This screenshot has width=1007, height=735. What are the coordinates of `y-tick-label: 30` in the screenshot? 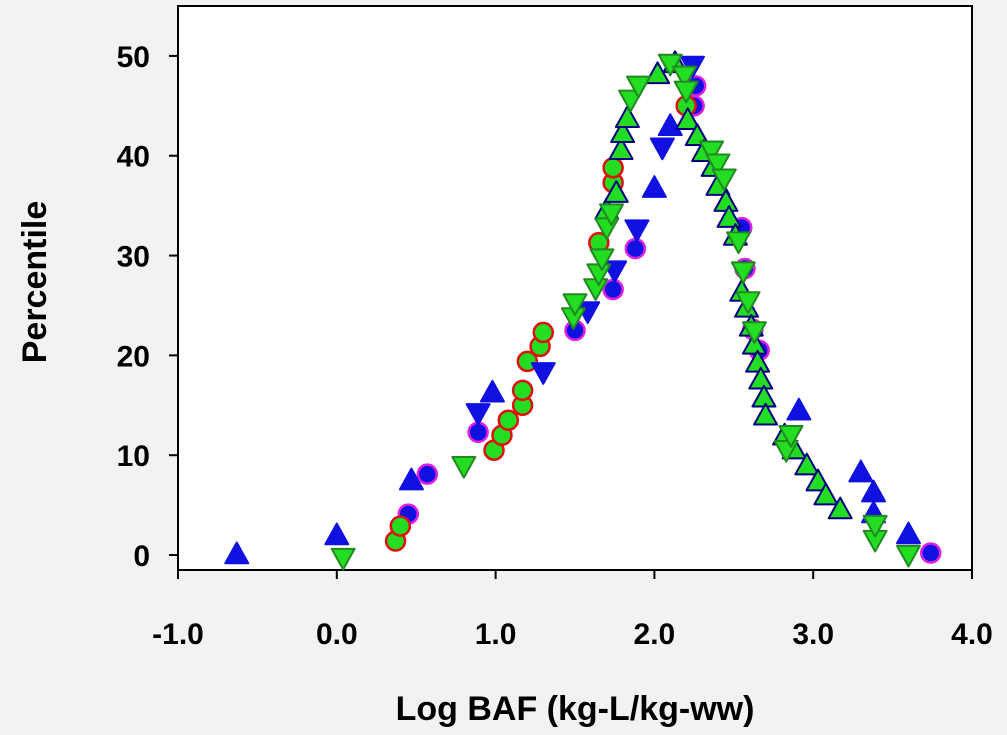 It's located at (133, 257).